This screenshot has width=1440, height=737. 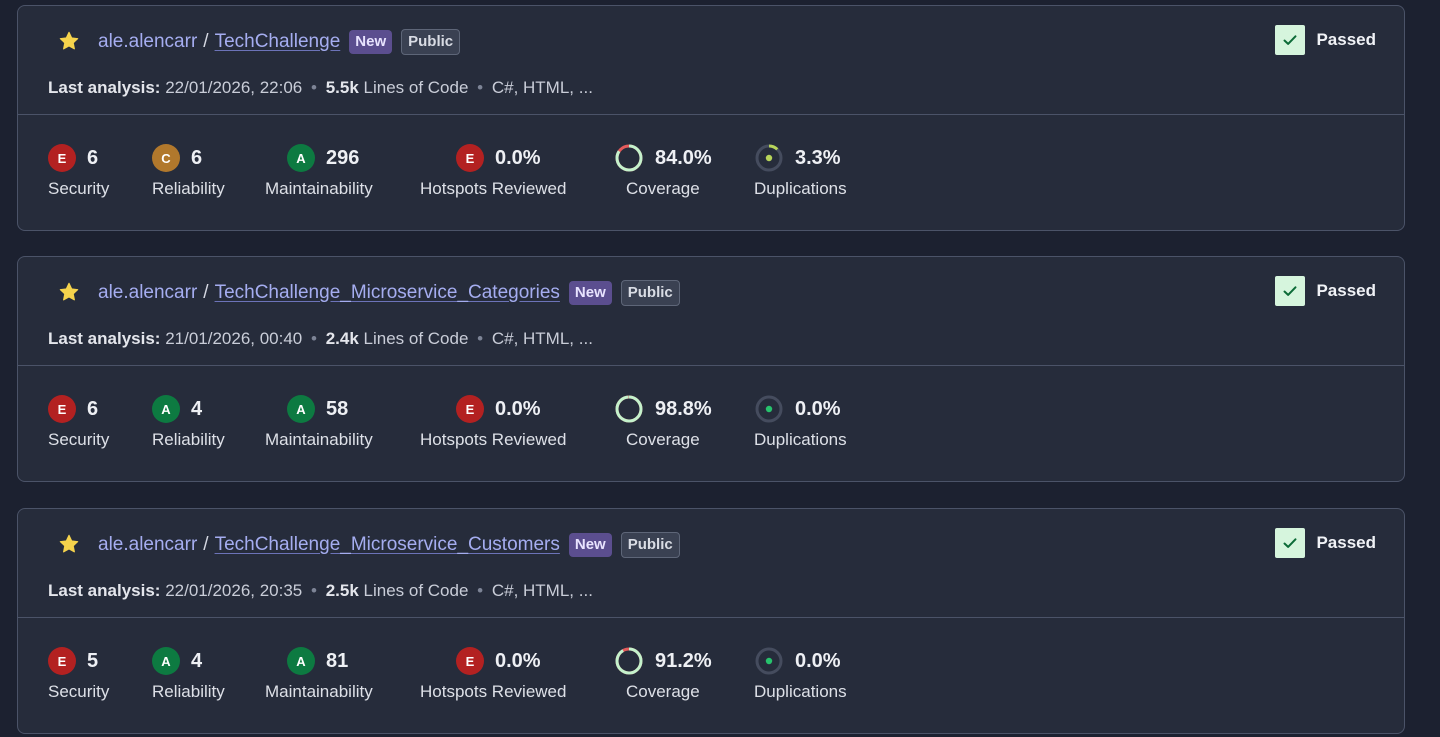 I want to click on lines-of-code-value: 2.5k, so click(x=342, y=590).